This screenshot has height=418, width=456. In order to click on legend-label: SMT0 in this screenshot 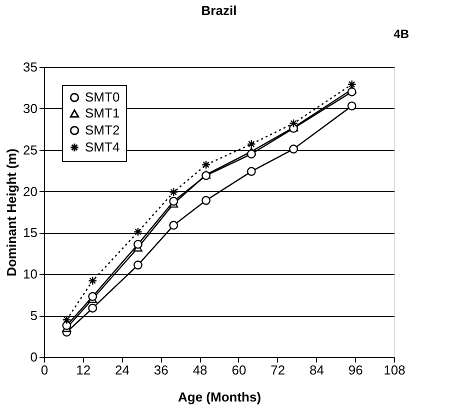, I will do `click(102, 97)`.